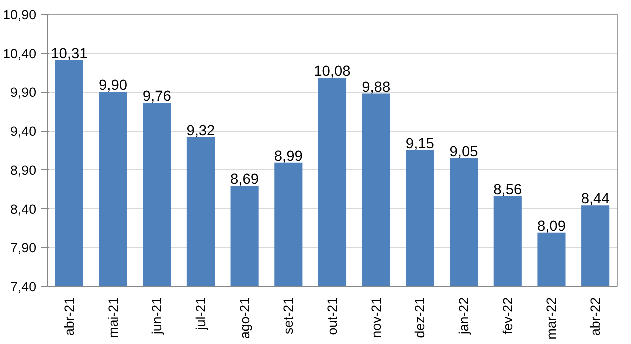 The width and height of the screenshot is (631, 344). I want to click on x-tick-label: mai-21, so click(113, 317).